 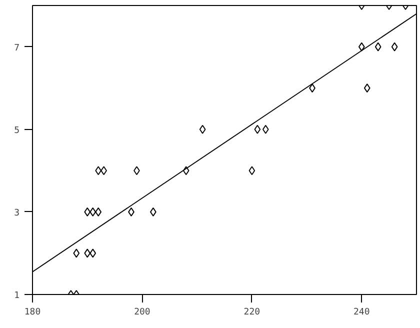 What do you see at coordinates (17, 131) in the screenshot?
I see `y-tick-label: 5` at bounding box center [17, 131].